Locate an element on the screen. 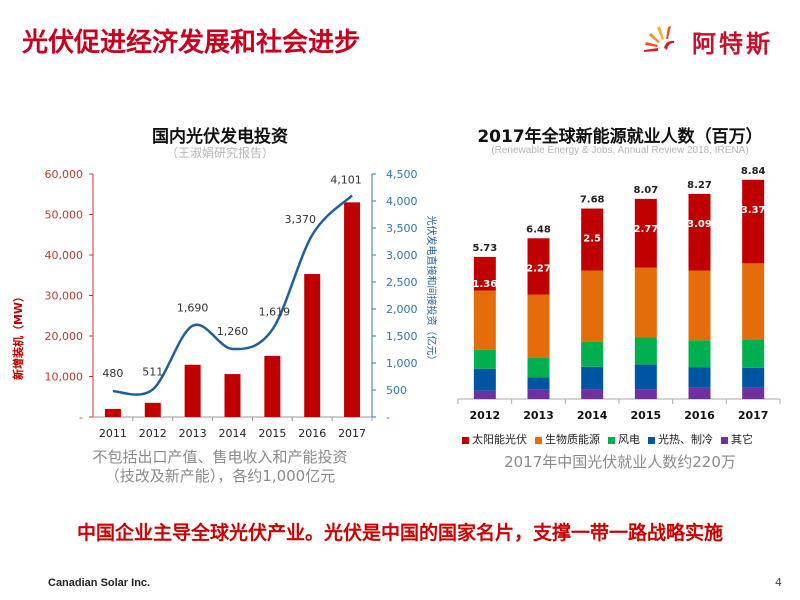  total-label: 6.48 is located at coordinates (538, 229).